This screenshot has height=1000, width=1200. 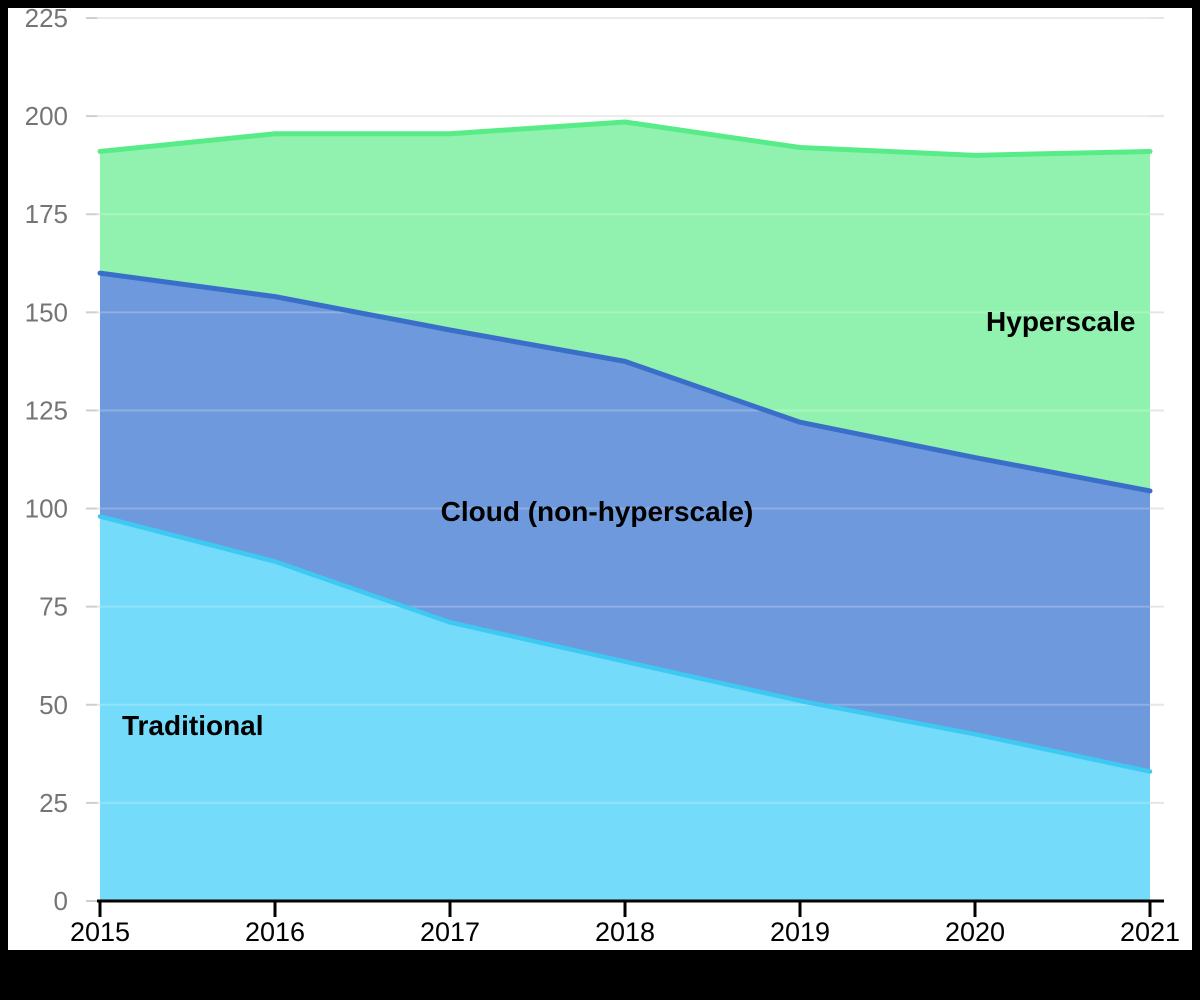 What do you see at coordinates (46, 312) in the screenshot?
I see `y-tick-label-150: 150` at bounding box center [46, 312].